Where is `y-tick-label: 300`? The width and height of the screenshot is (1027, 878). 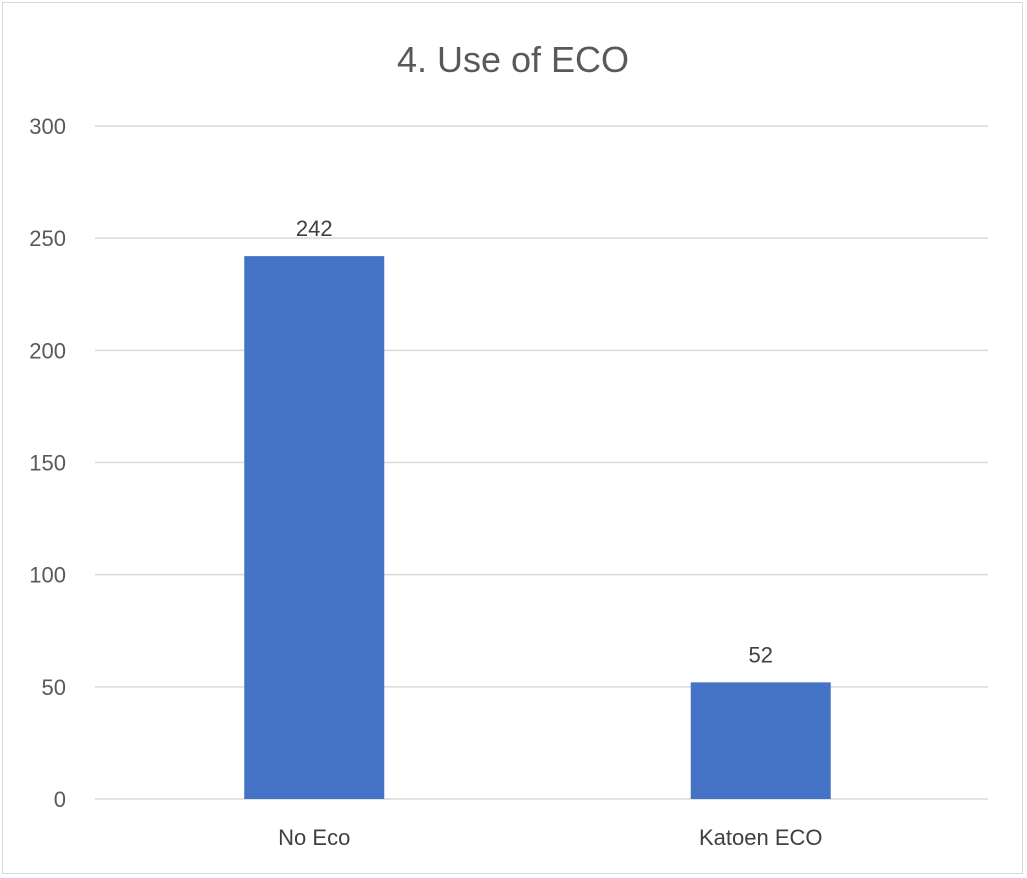 y-tick-label: 300 is located at coordinates (47, 126).